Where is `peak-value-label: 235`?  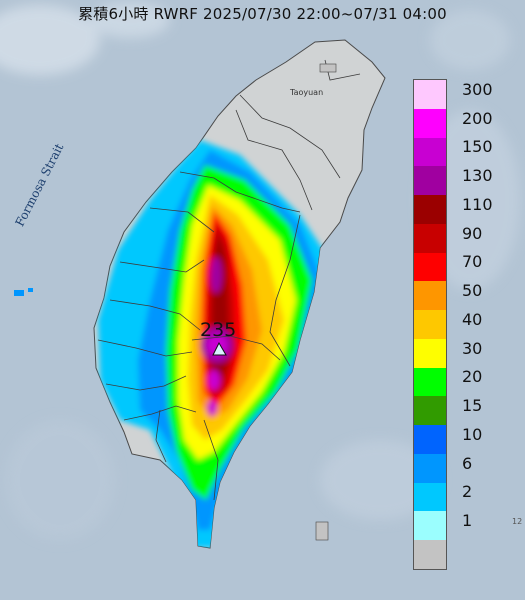 peak-value-label: 235 is located at coordinates (218, 330).